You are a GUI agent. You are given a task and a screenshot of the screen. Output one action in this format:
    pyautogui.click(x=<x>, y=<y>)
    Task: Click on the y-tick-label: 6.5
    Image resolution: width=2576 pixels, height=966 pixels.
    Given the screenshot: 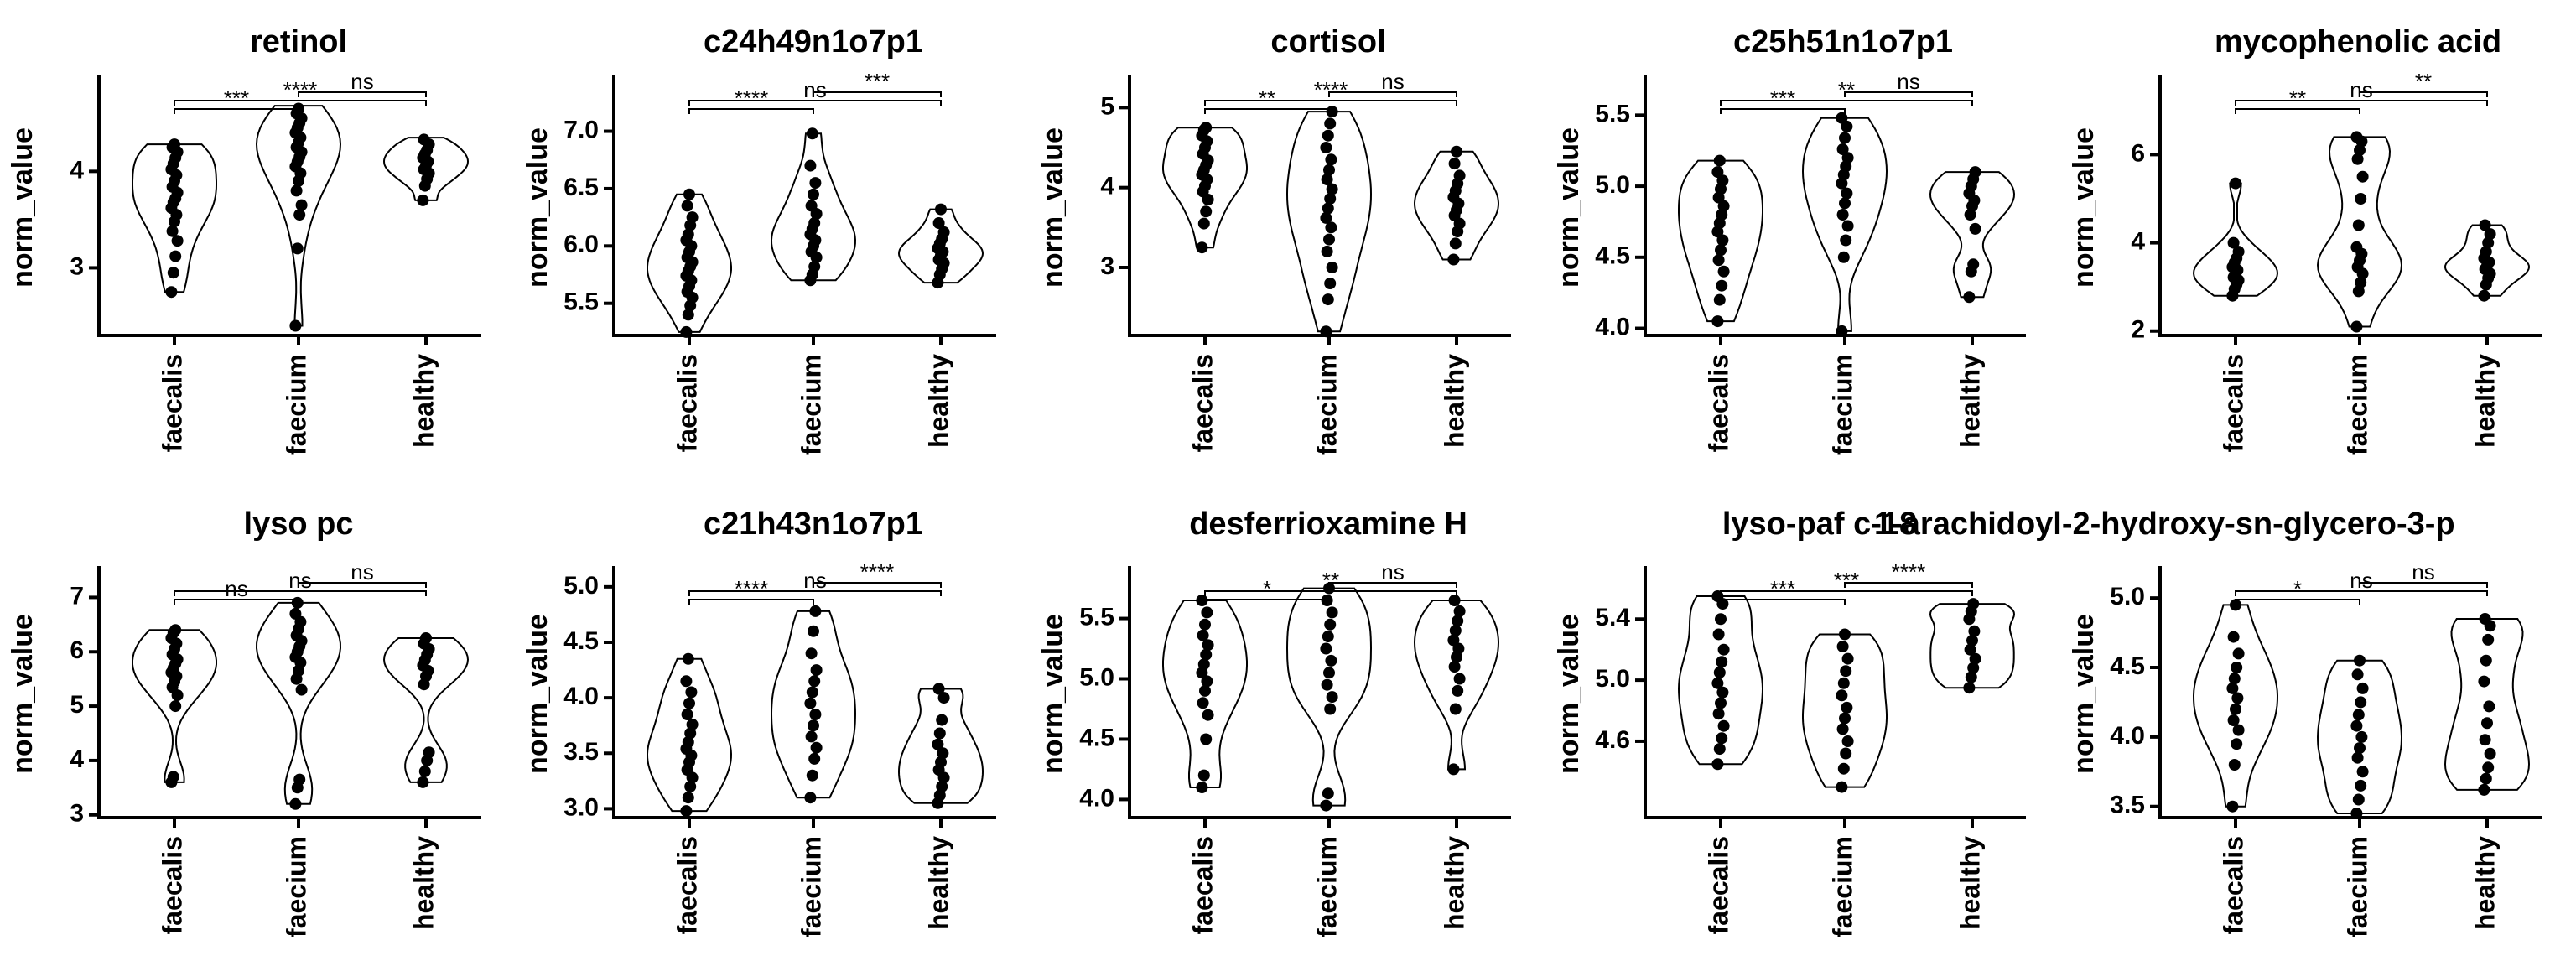 What is the action you would take?
    pyautogui.click(x=581, y=187)
    